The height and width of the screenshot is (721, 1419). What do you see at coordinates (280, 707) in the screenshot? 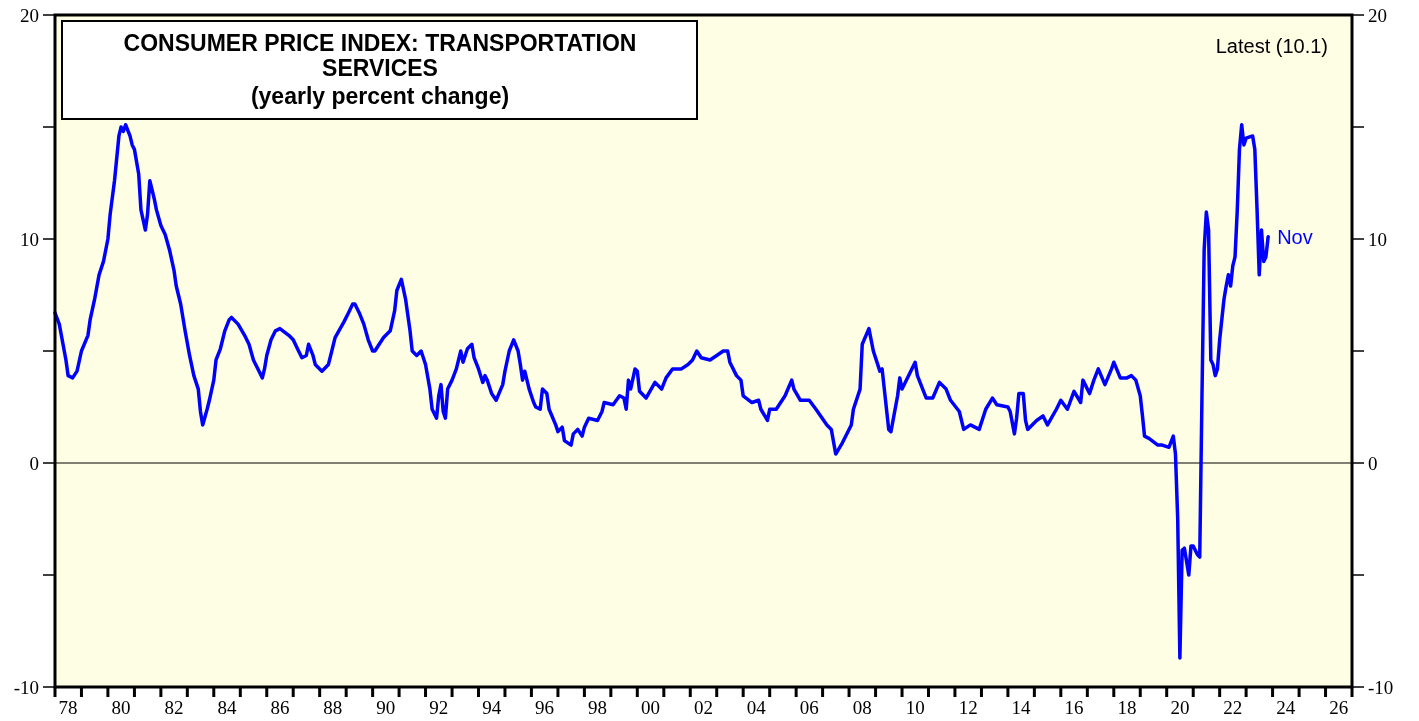
I see `x-tick-label: 86` at bounding box center [280, 707].